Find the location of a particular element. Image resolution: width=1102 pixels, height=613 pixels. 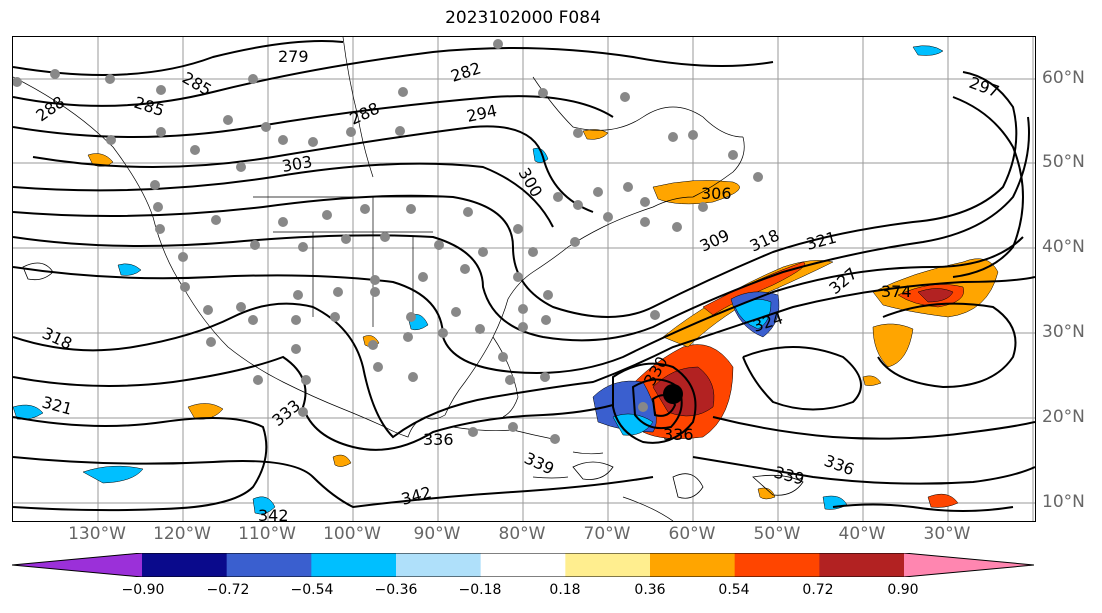

storm-marker is located at coordinates (673, 394).